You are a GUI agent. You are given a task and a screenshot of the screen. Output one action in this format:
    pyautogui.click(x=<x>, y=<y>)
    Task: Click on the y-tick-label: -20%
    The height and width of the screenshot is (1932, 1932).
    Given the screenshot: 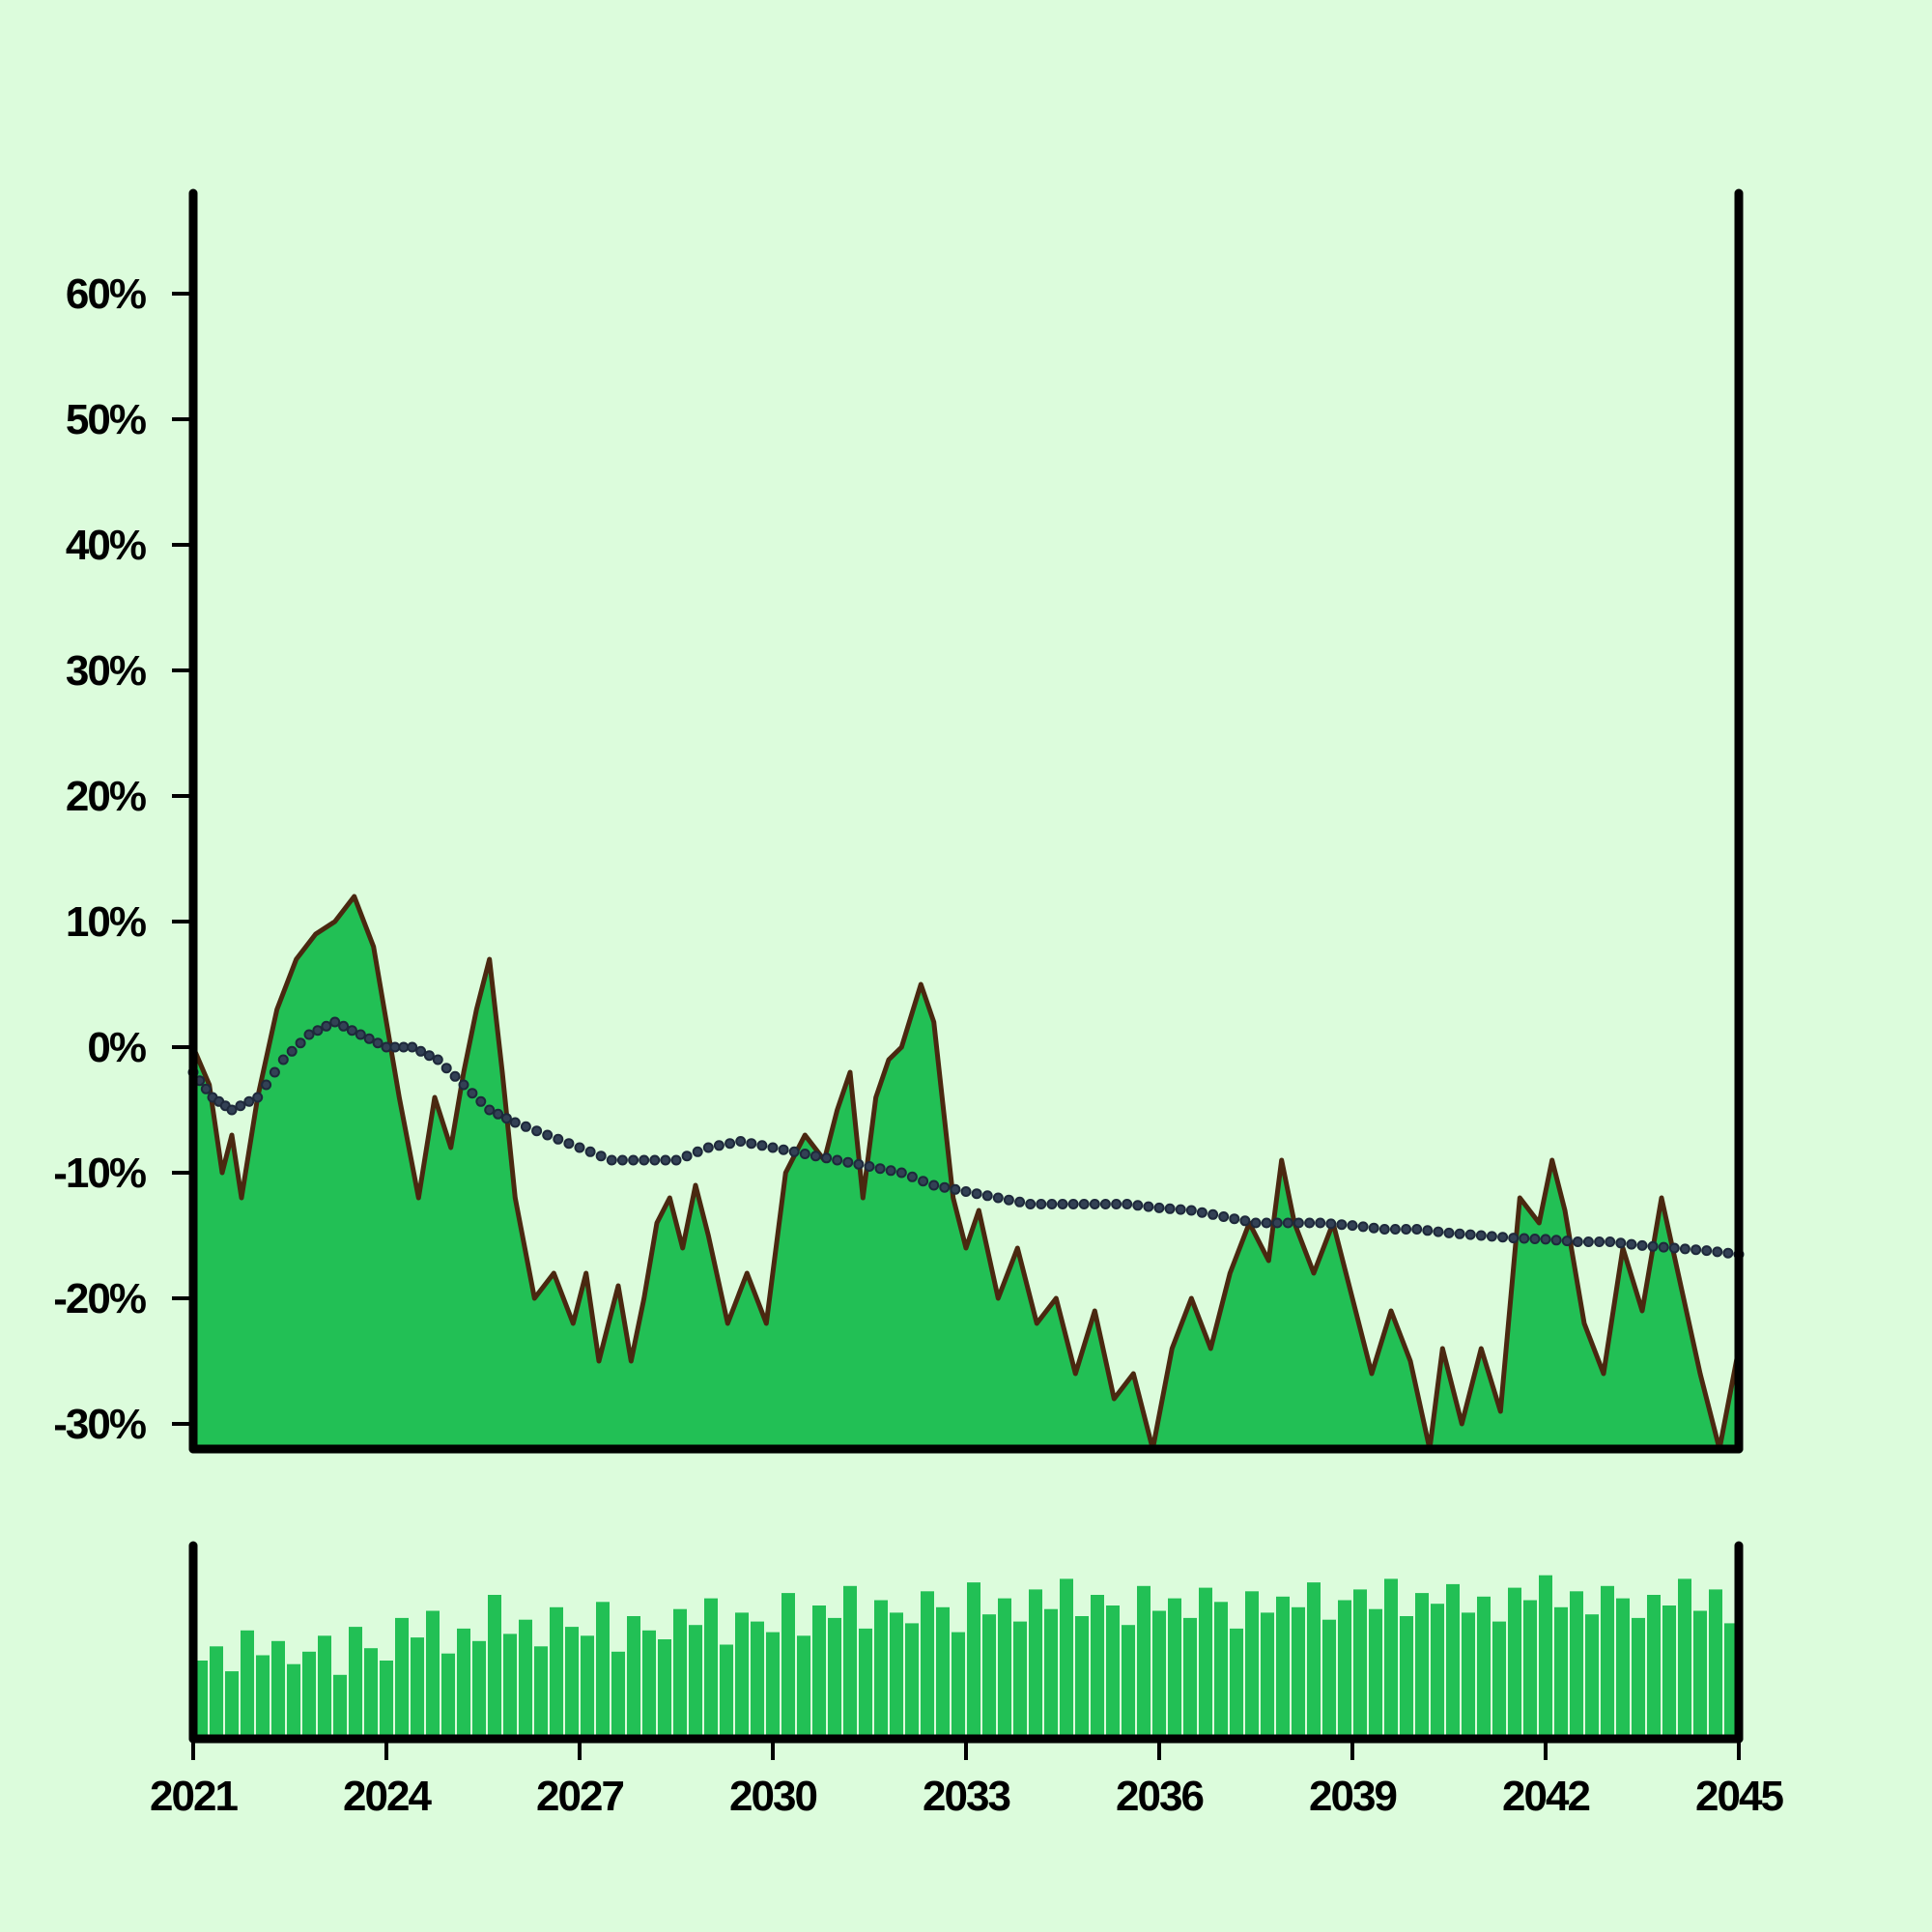 What is the action you would take?
    pyautogui.click(x=99, y=1298)
    